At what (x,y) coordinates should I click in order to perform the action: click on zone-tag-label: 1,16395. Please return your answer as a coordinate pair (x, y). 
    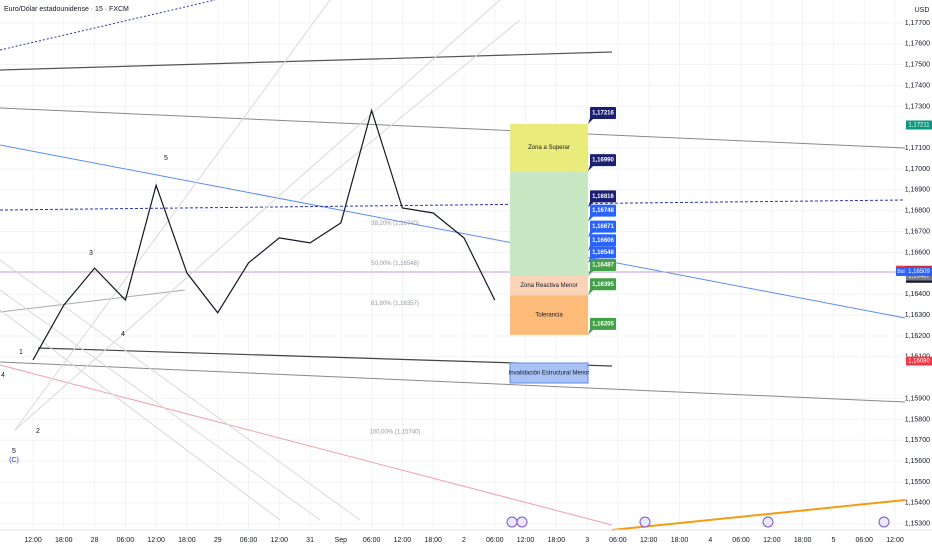
    Looking at the image, I should click on (603, 285).